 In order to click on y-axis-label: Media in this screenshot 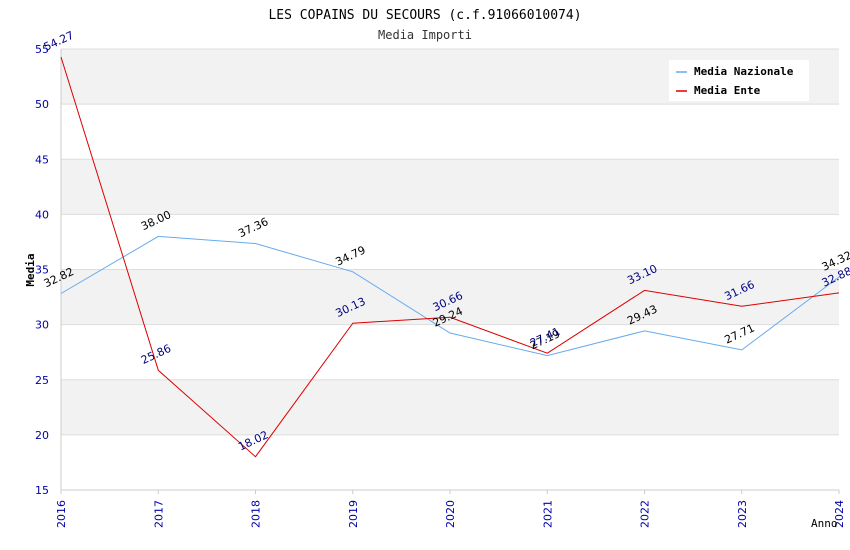, I will do `click(30, 269)`.